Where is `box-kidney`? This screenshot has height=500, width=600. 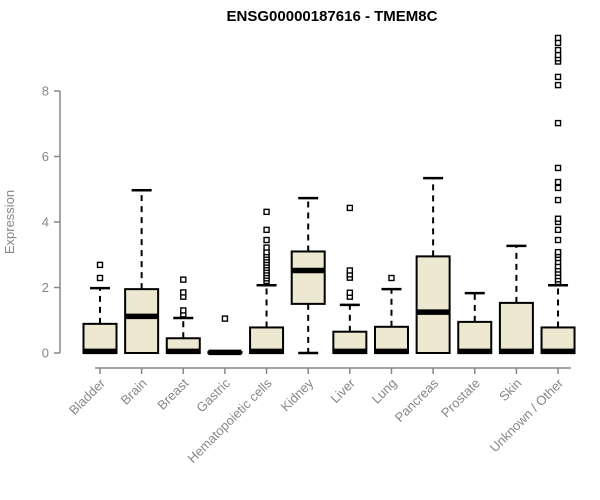
box-kidney is located at coordinates (308, 277).